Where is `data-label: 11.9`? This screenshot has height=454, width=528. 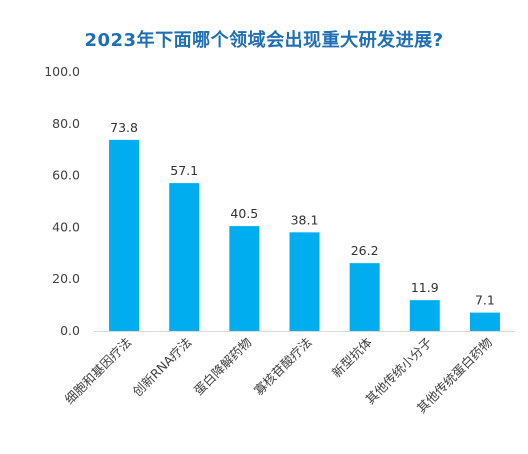
data-label: 11.9 is located at coordinates (425, 287).